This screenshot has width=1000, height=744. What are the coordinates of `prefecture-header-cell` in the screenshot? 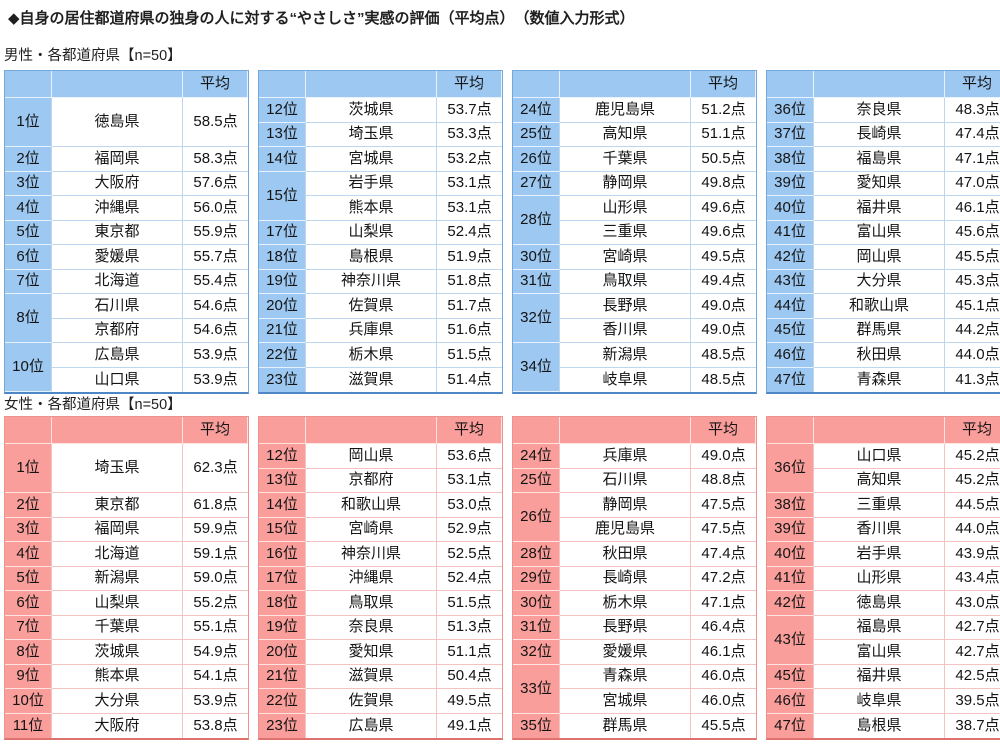 It's located at (371, 430).